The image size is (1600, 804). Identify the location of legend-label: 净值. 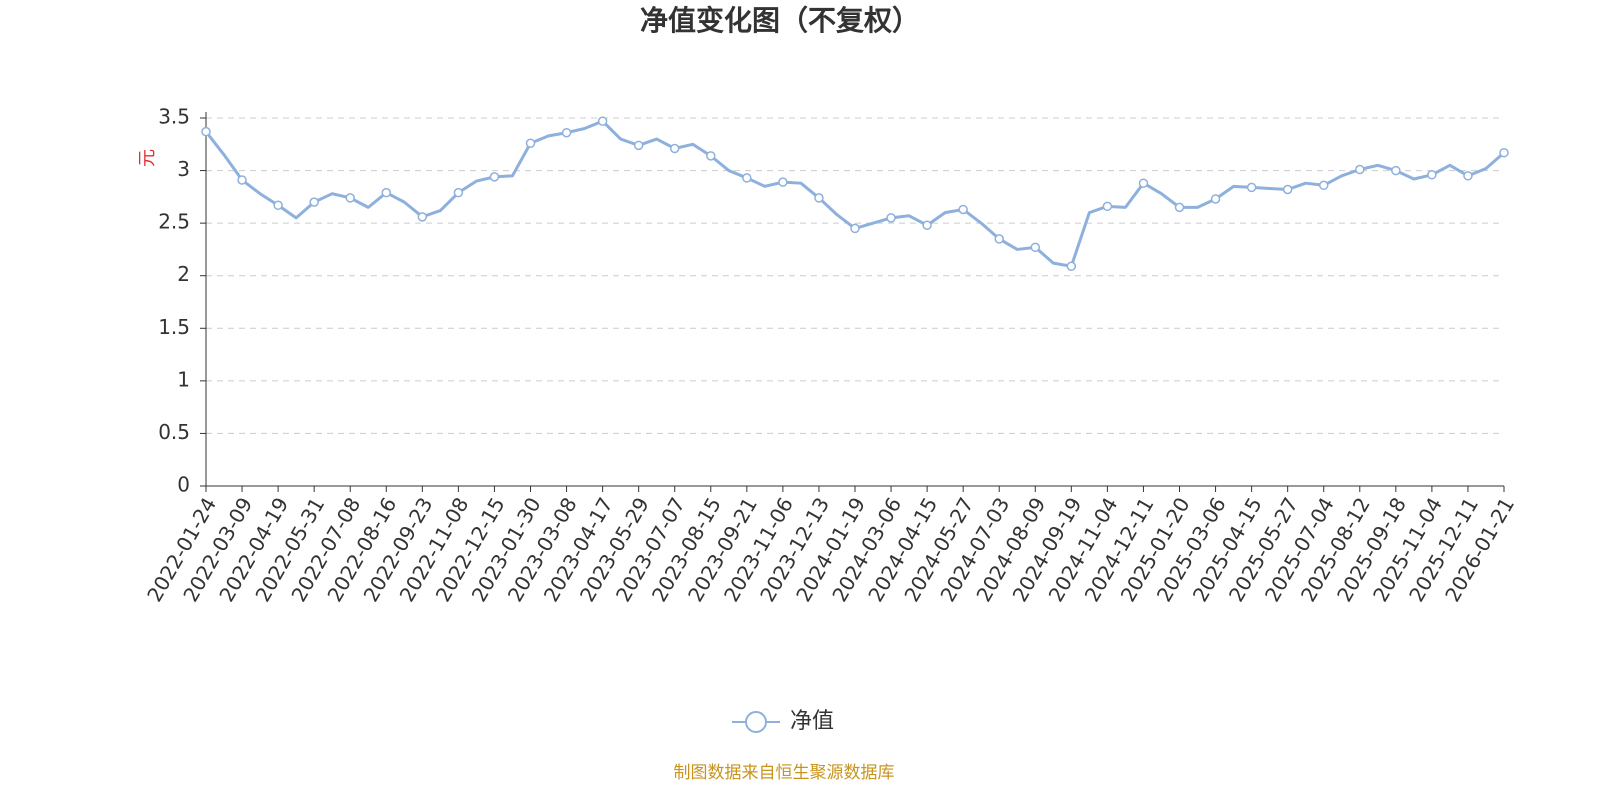
(812, 721).